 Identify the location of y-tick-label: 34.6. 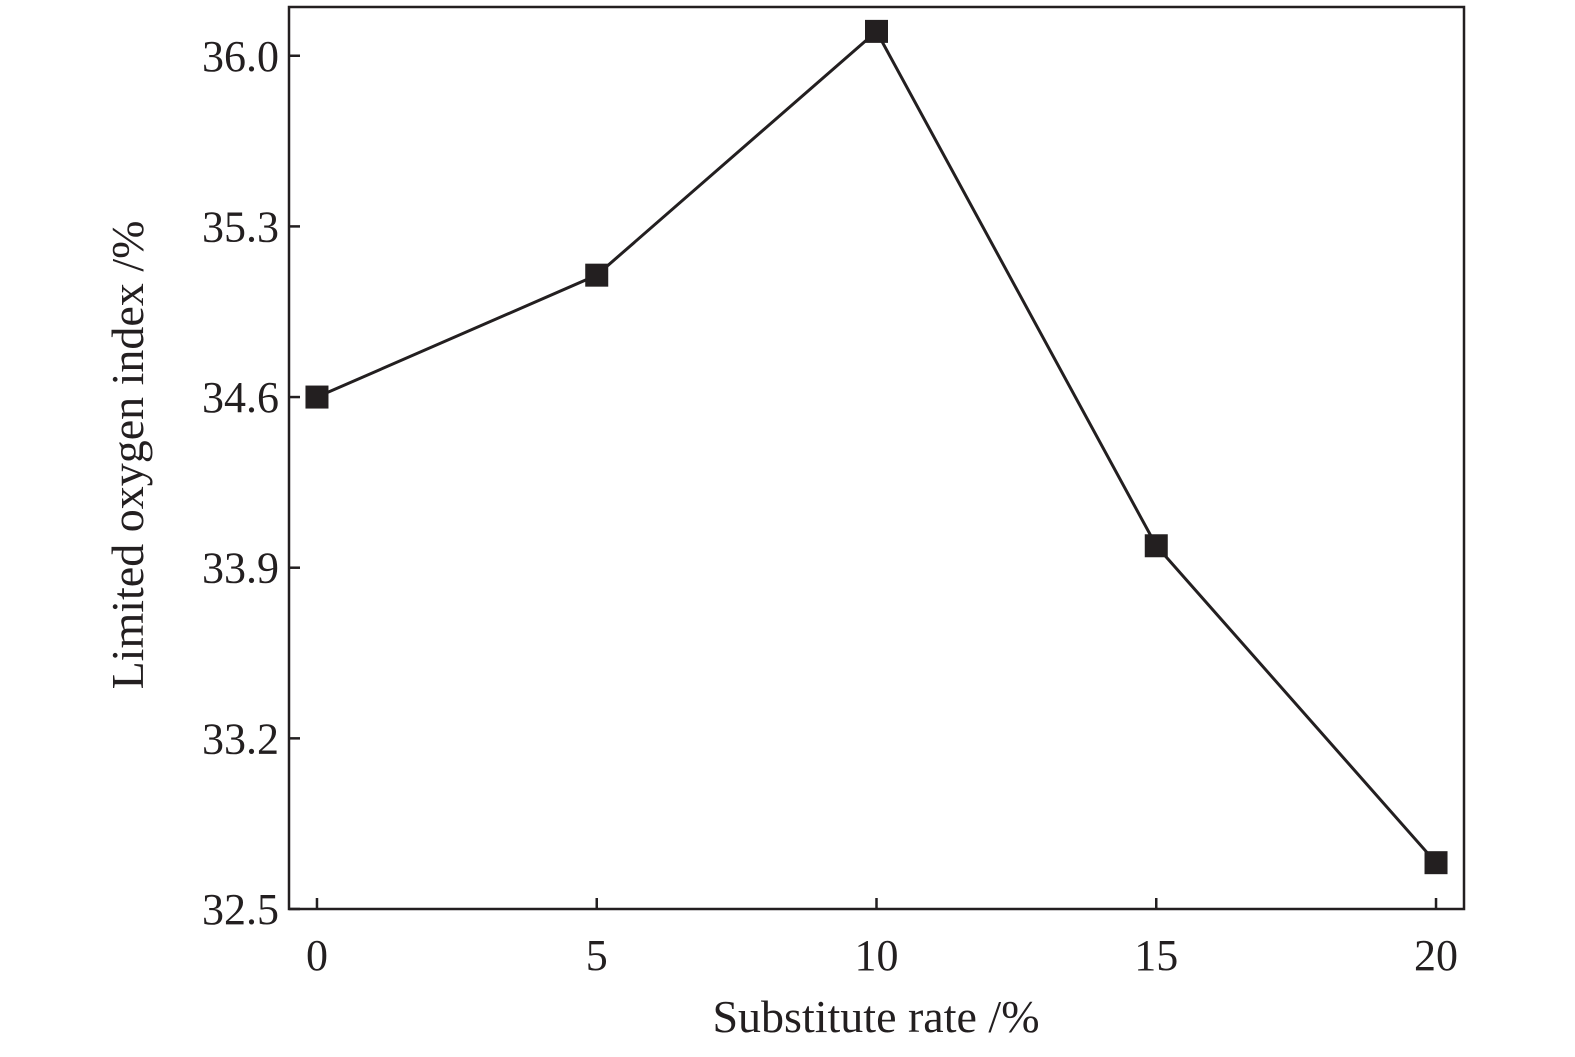
(240, 397).